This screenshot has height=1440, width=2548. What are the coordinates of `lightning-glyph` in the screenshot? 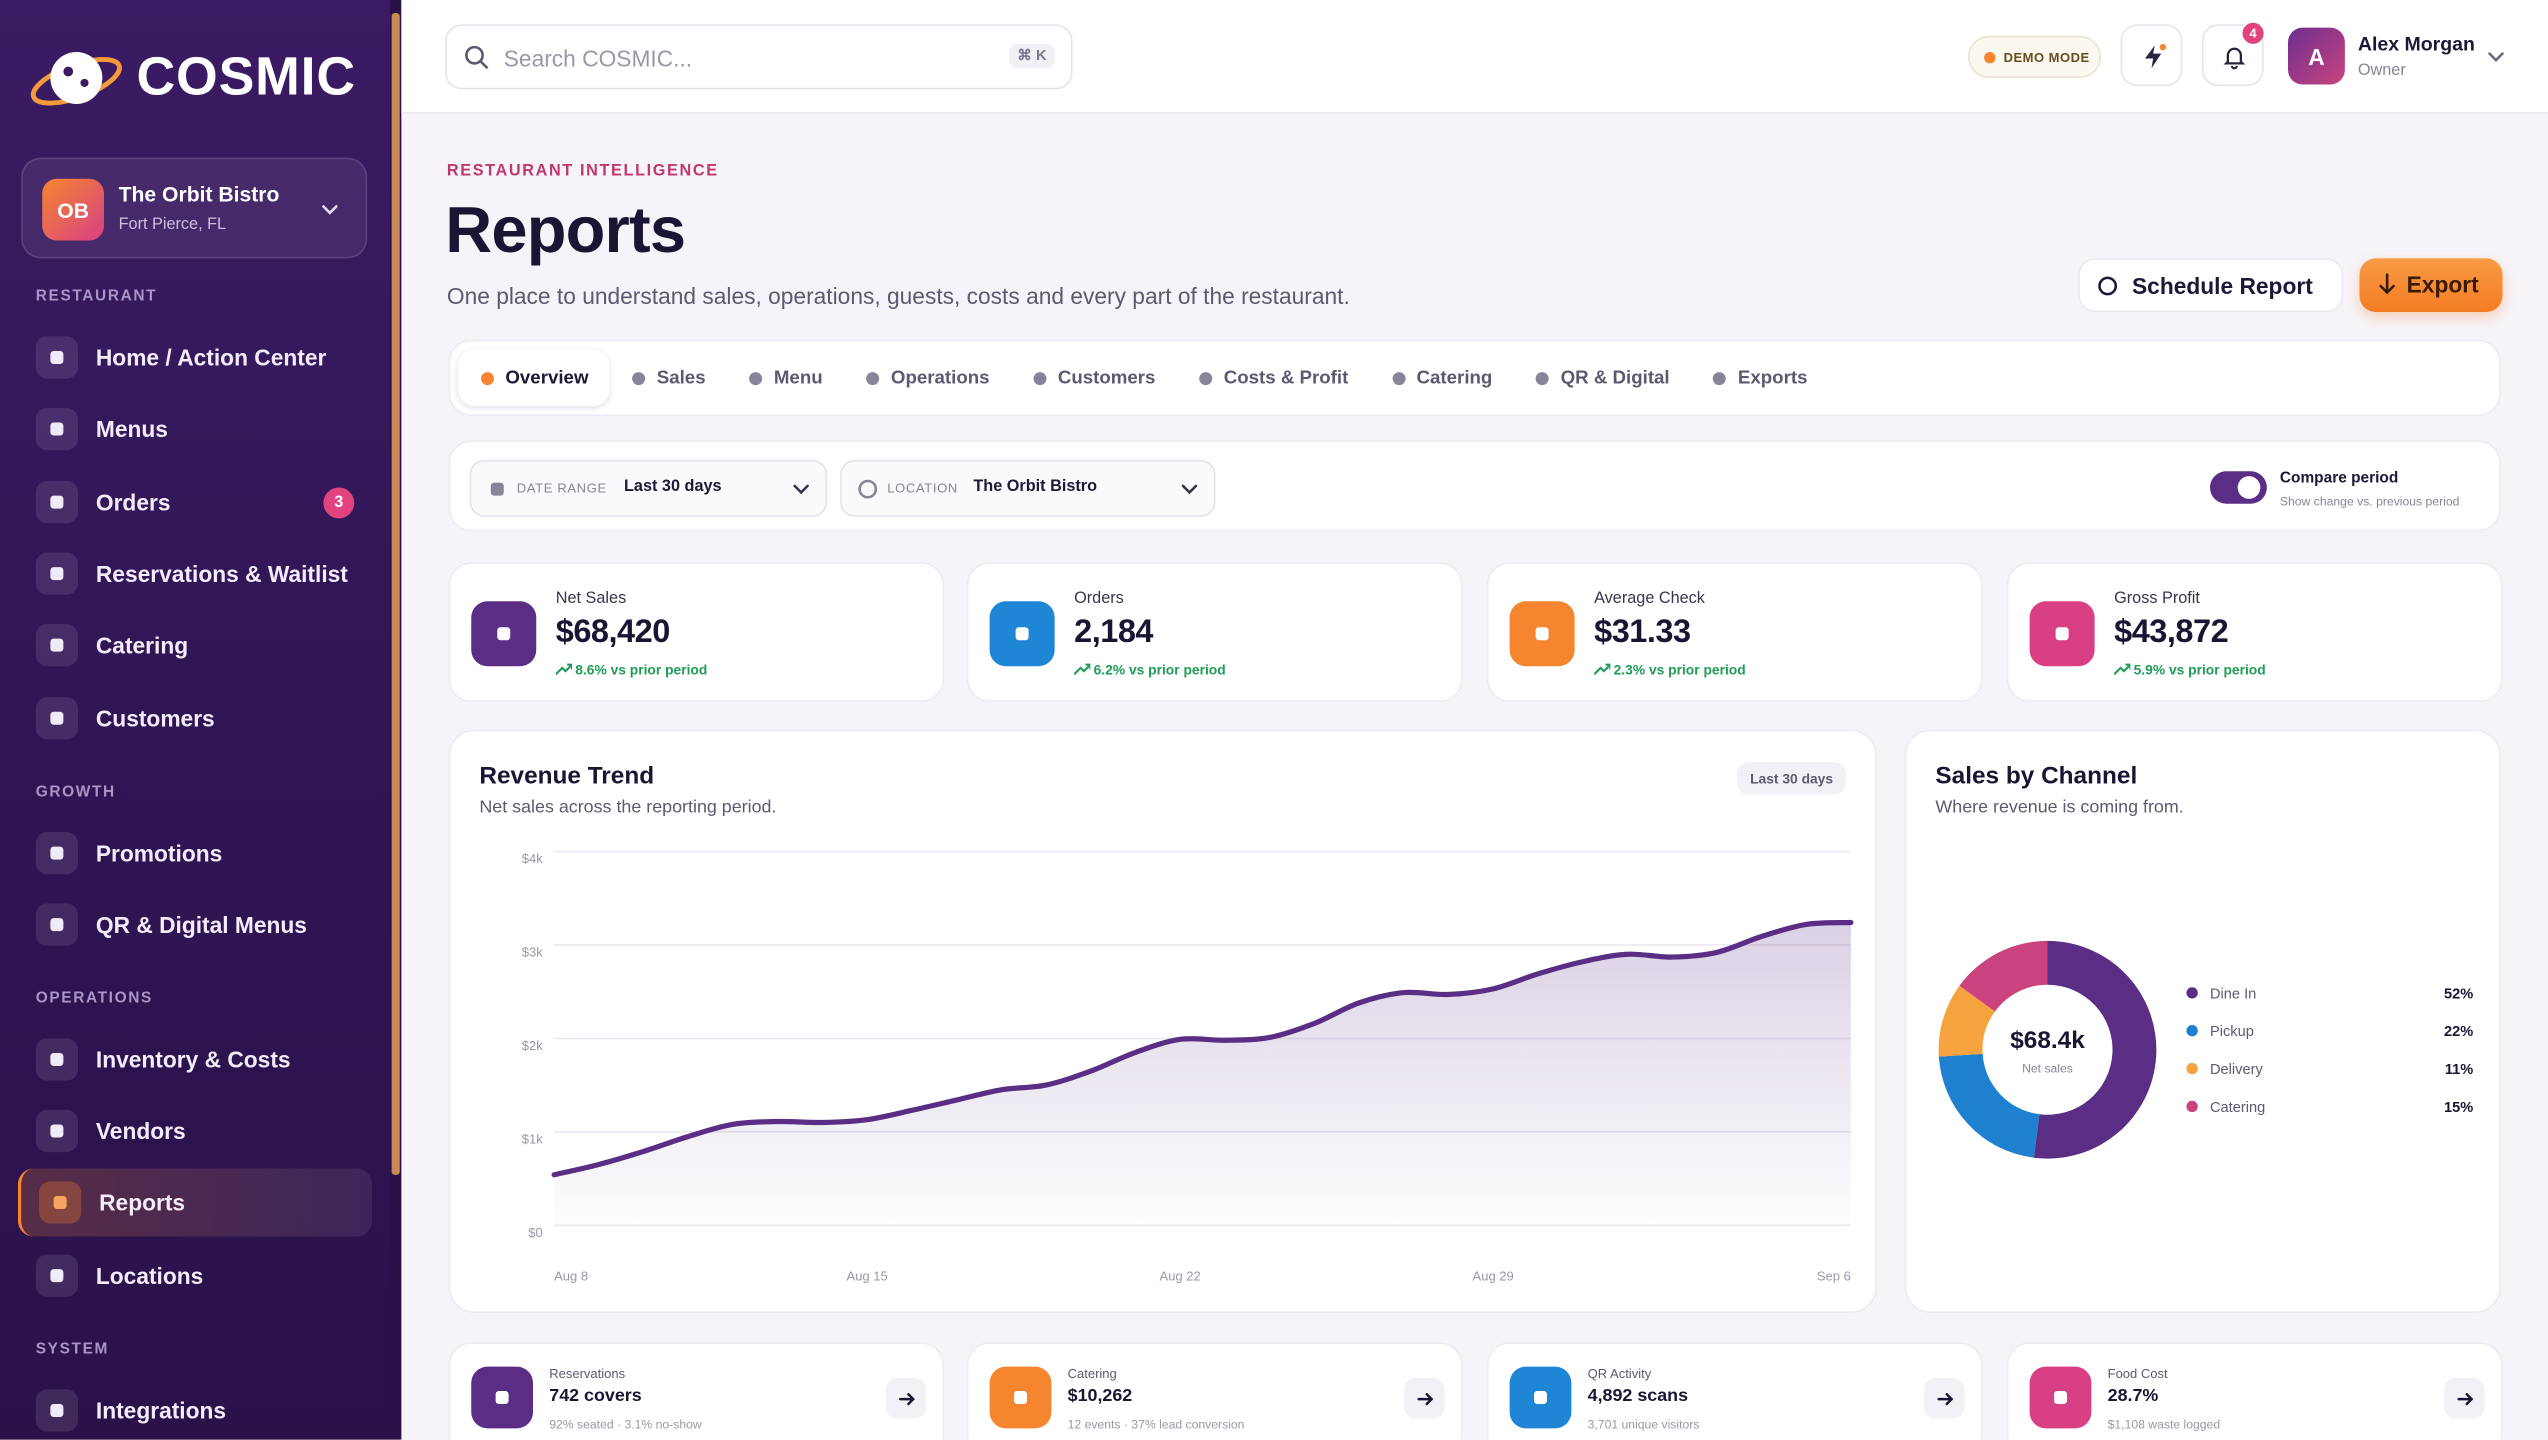 It's located at (2153, 57).